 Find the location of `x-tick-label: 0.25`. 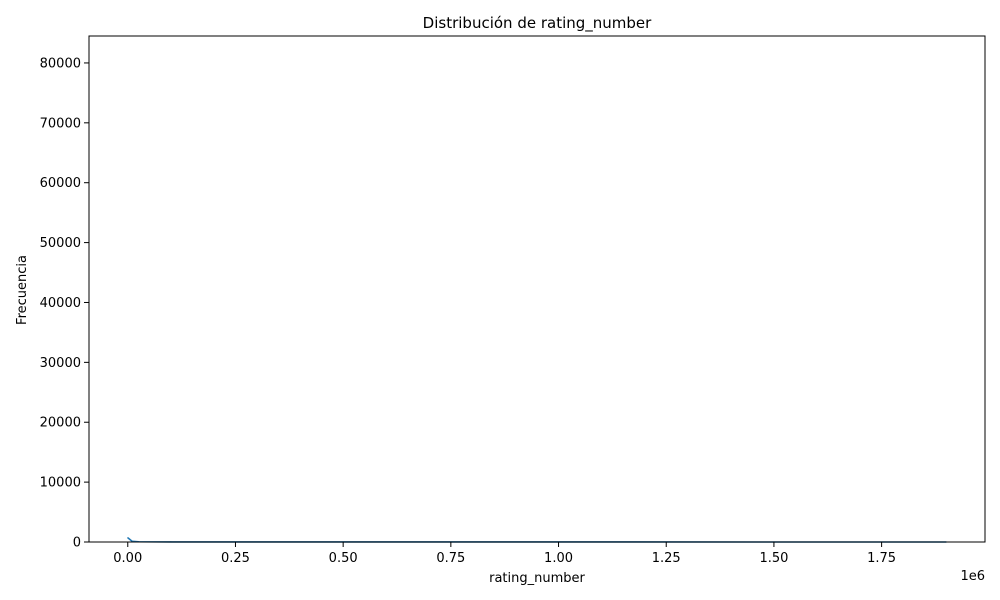

x-tick-label: 0.25 is located at coordinates (235, 558).